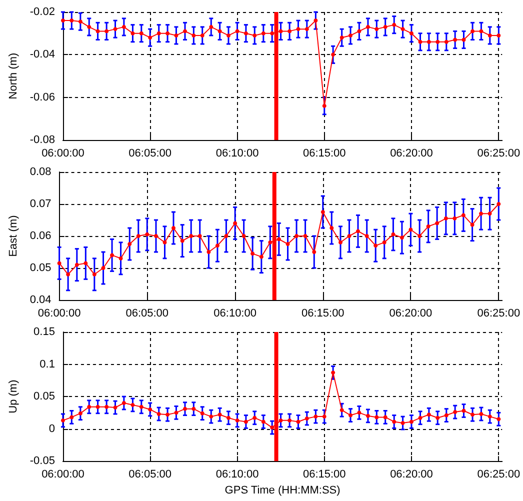 The height and width of the screenshot is (501, 523). Describe the element at coordinates (282, 490) in the screenshot. I see `x-axis-title: GPS Time (HH:MM:SS)` at that location.